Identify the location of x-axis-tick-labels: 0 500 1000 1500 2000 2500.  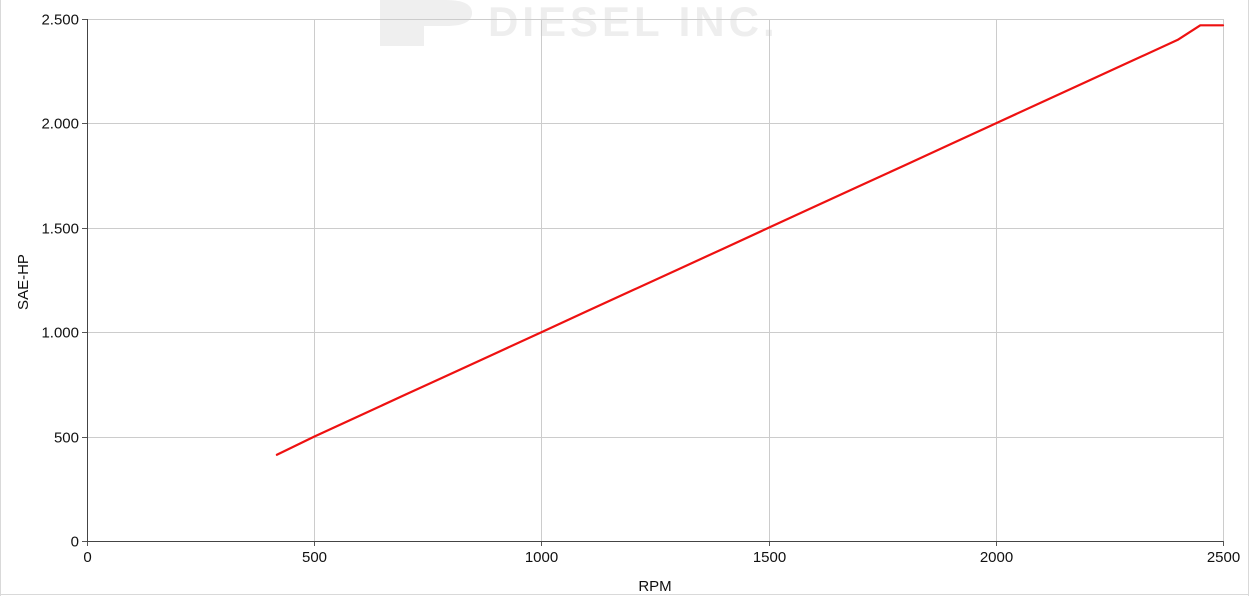
(661, 557).